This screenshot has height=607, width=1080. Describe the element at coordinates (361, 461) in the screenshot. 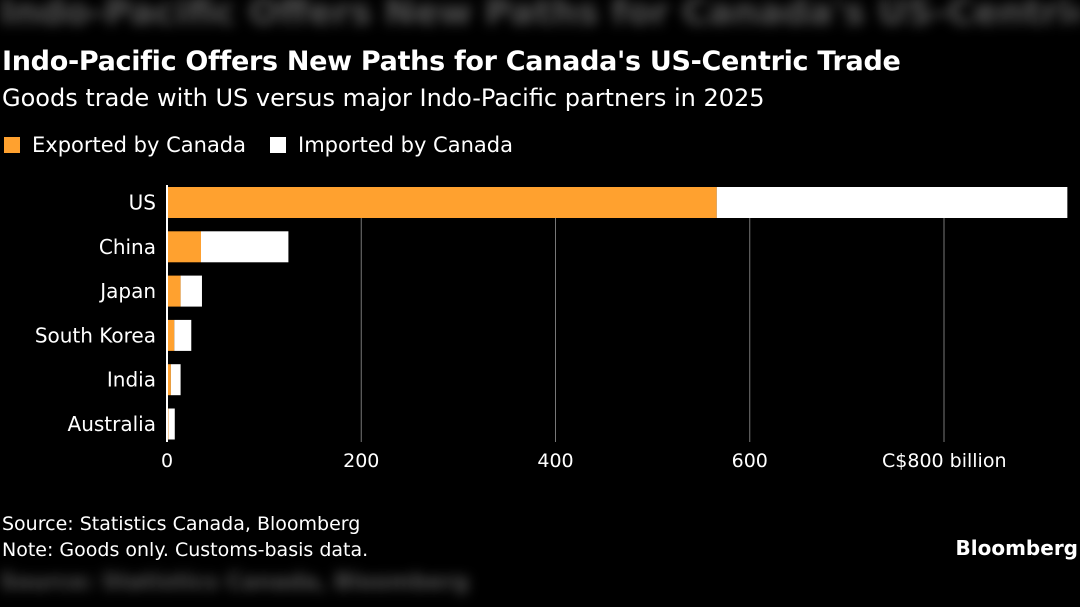

I see `x-tick-label: 200` at that location.